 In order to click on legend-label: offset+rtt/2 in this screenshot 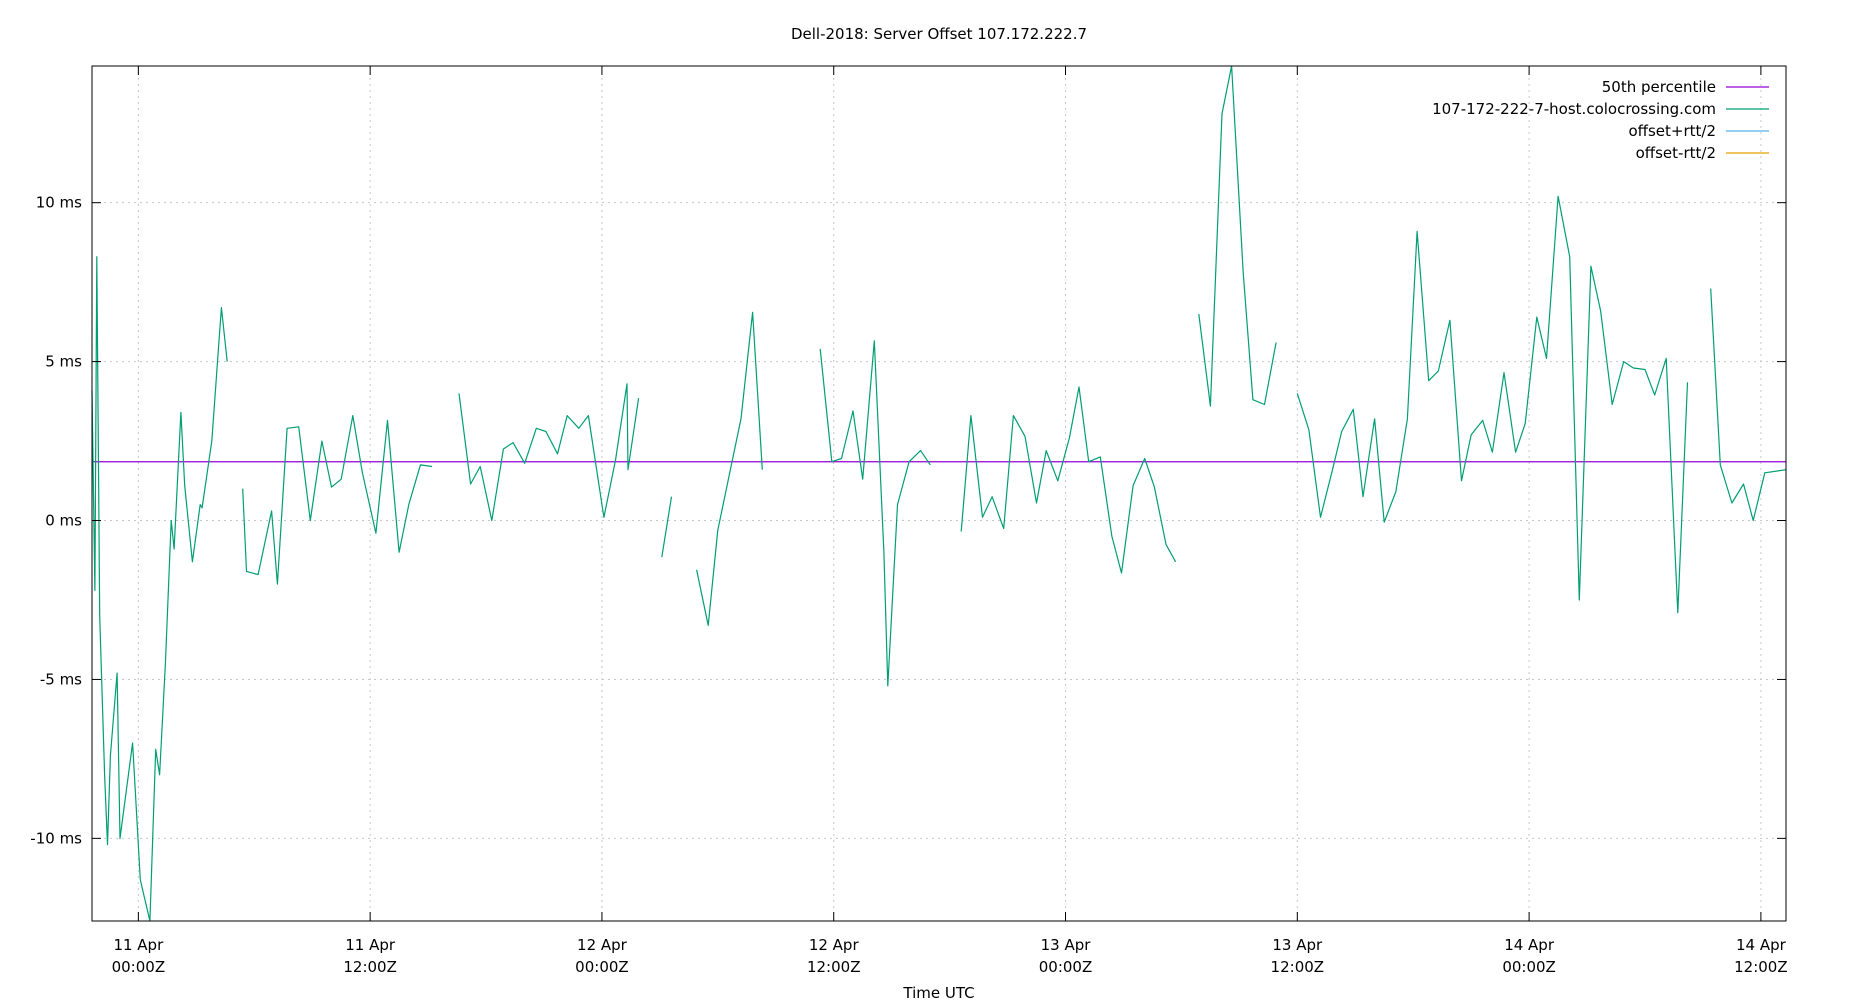, I will do `click(1672, 131)`.